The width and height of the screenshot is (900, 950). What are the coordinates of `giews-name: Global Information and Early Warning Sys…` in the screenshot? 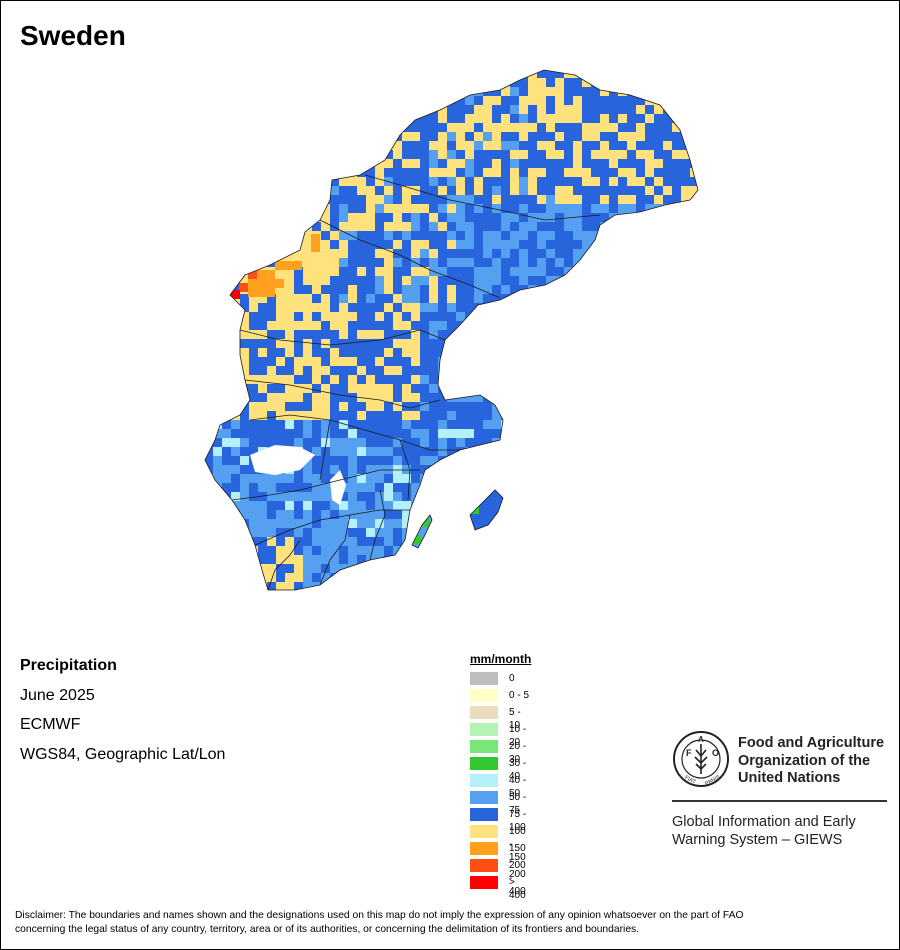 It's located at (764, 831).